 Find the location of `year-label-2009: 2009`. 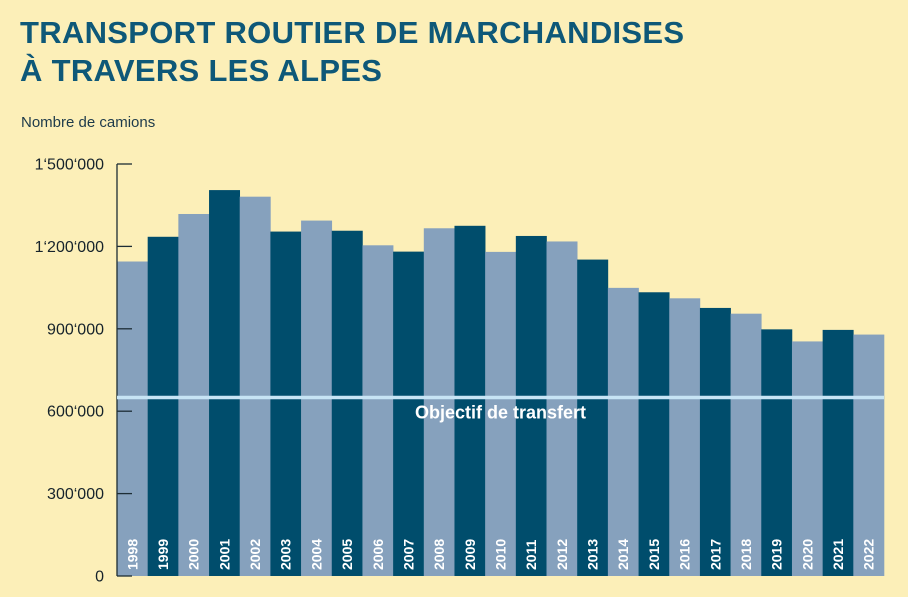

year-label-2009: 2009 is located at coordinates (470, 554).